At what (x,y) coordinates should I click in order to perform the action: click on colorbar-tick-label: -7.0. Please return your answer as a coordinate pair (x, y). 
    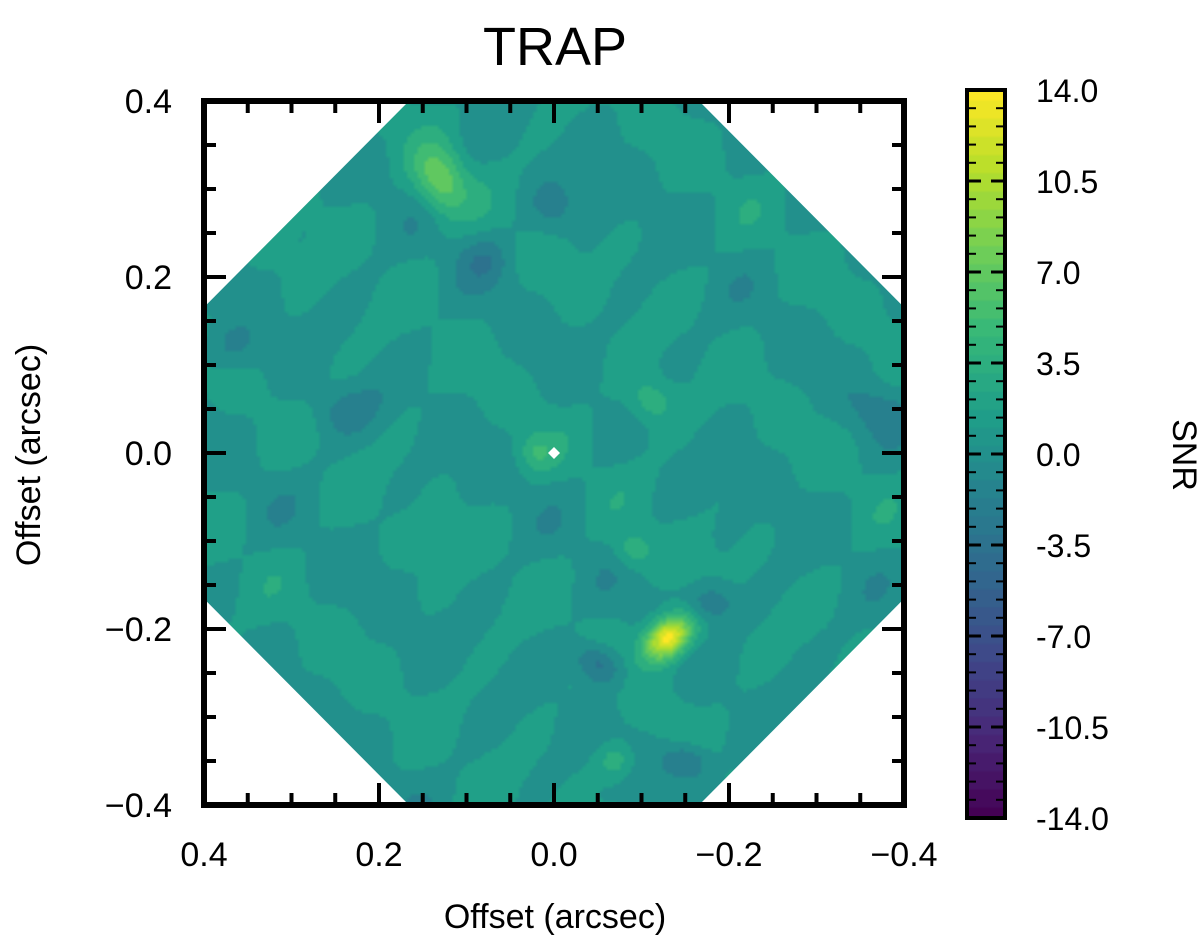
    Looking at the image, I should click on (1063, 637).